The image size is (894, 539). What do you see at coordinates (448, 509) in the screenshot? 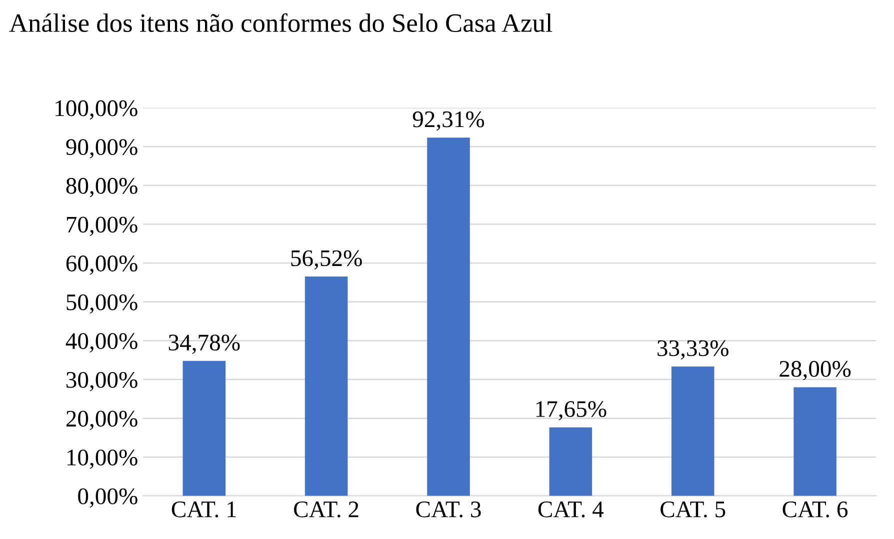
I see `x-tick-label: CAT. 3` at bounding box center [448, 509].